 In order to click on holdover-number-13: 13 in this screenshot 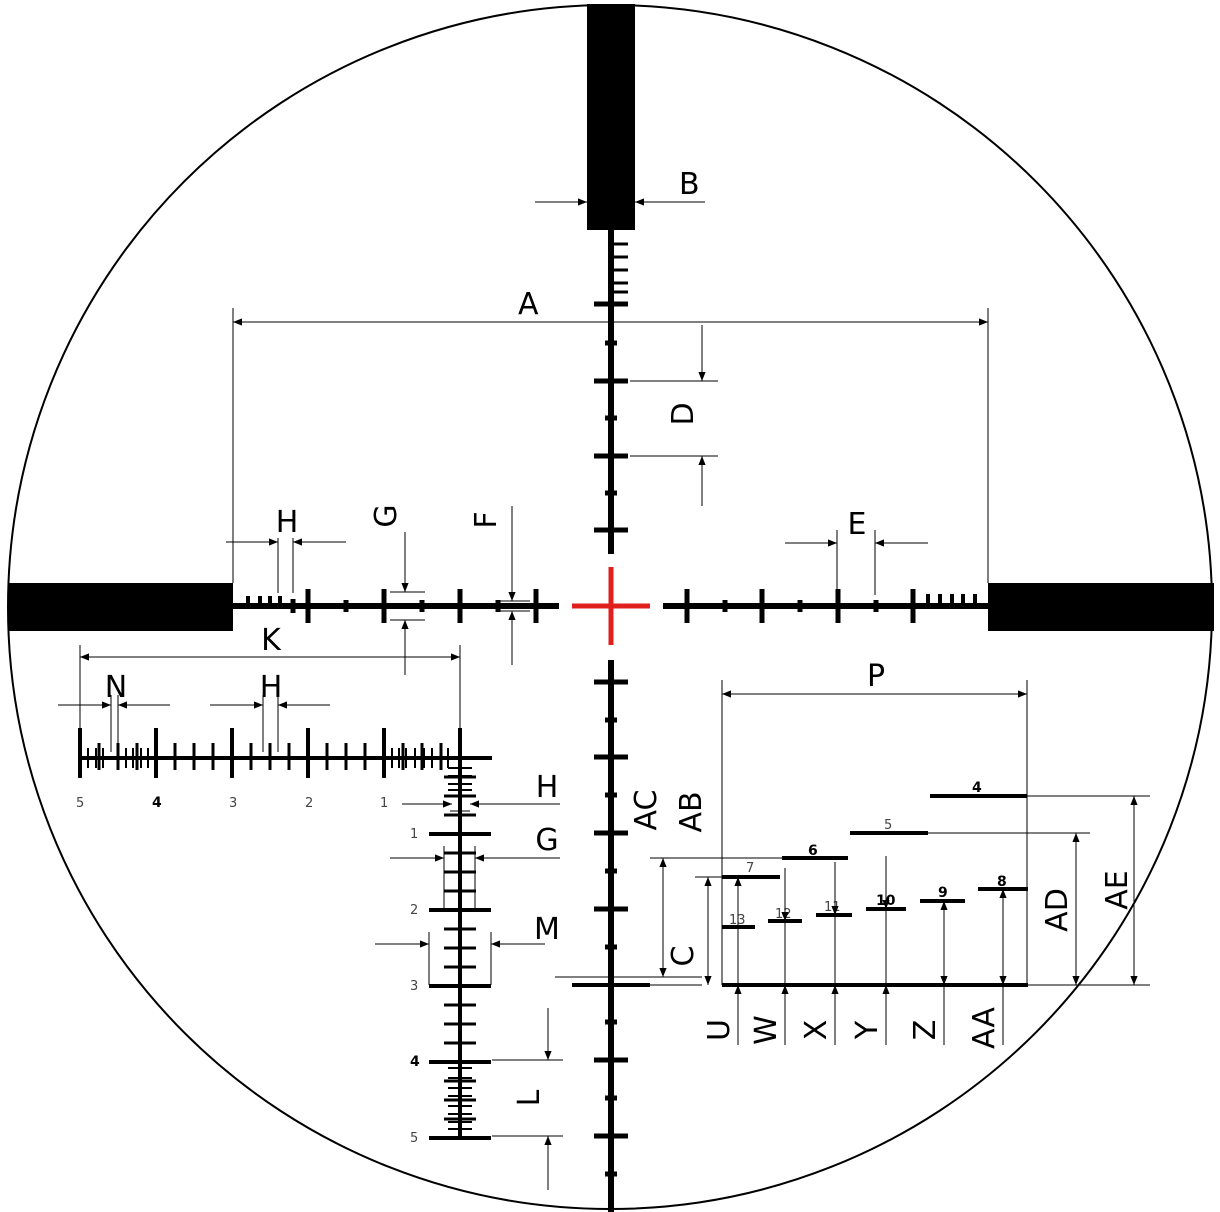, I will do `click(737, 920)`.